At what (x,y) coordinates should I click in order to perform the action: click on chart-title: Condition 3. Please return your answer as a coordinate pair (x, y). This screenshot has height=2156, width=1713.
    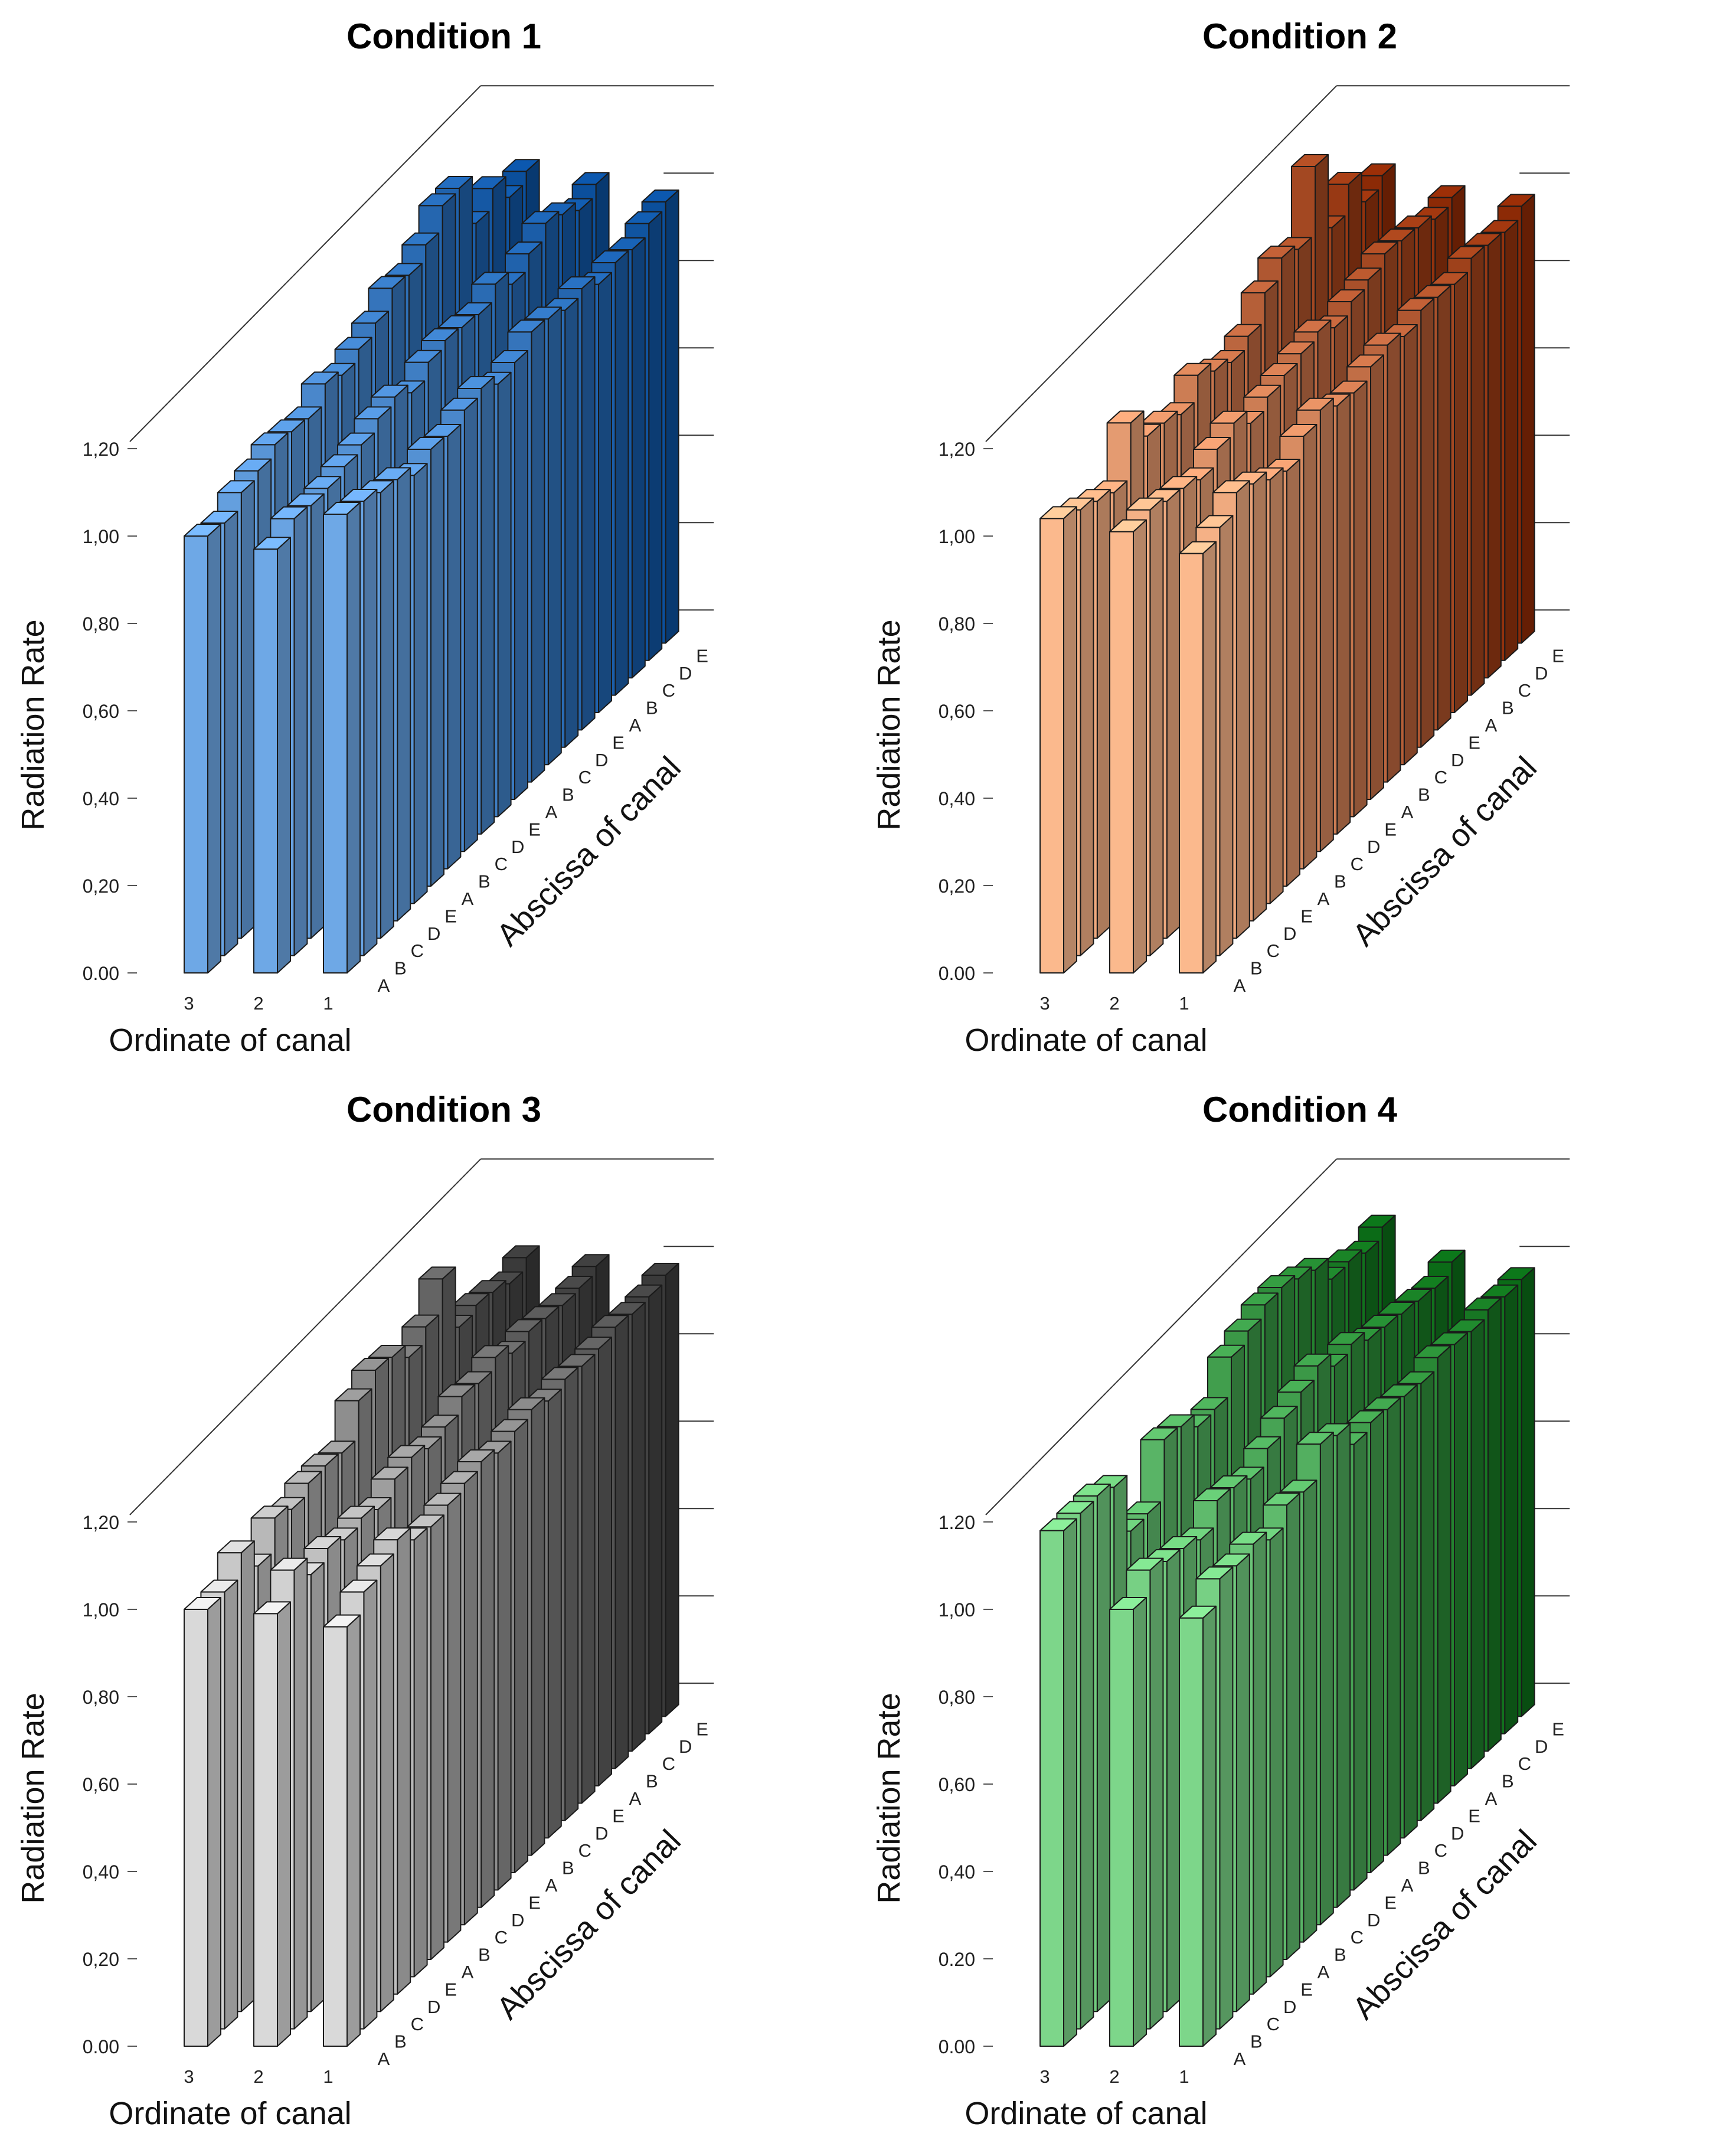
    Looking at the image, I should click on (444, 1109).